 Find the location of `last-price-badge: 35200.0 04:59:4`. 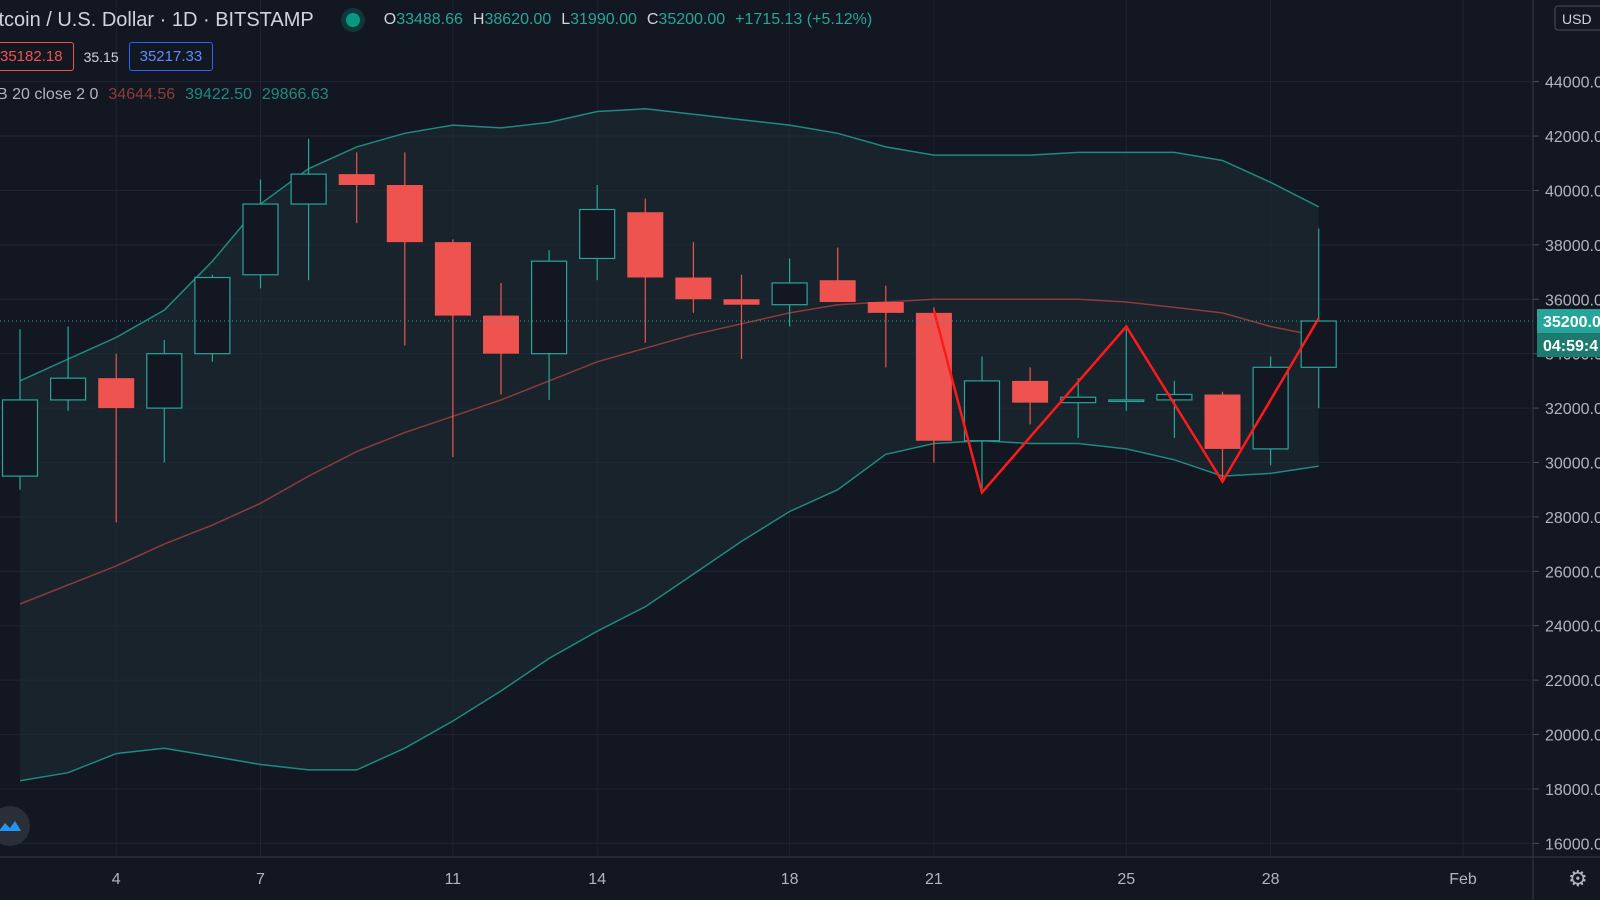

last-price-badge: 35200.0 04:59:4 is located at coordinates (1568, 333).